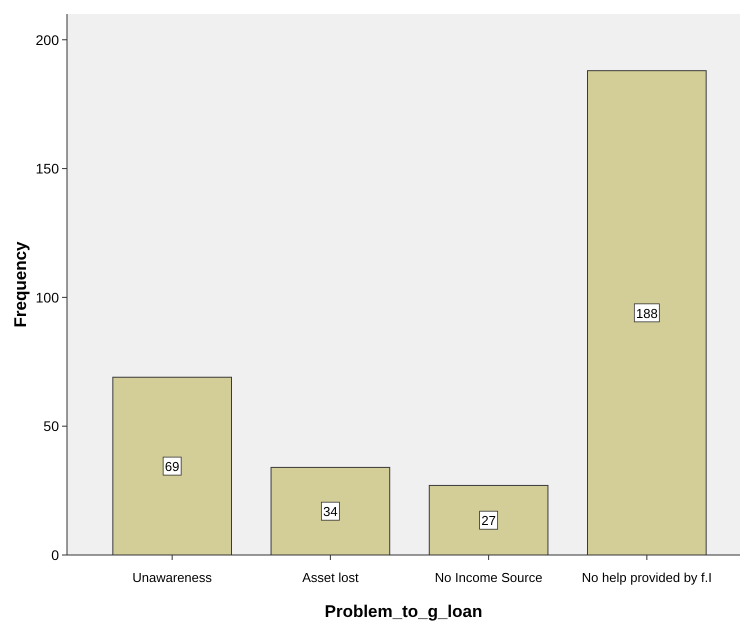  What do you see at coordinates (488, 577) in the screenshot?
I see `x-tick-label: No Income Source` at bounding box center [488, 577].